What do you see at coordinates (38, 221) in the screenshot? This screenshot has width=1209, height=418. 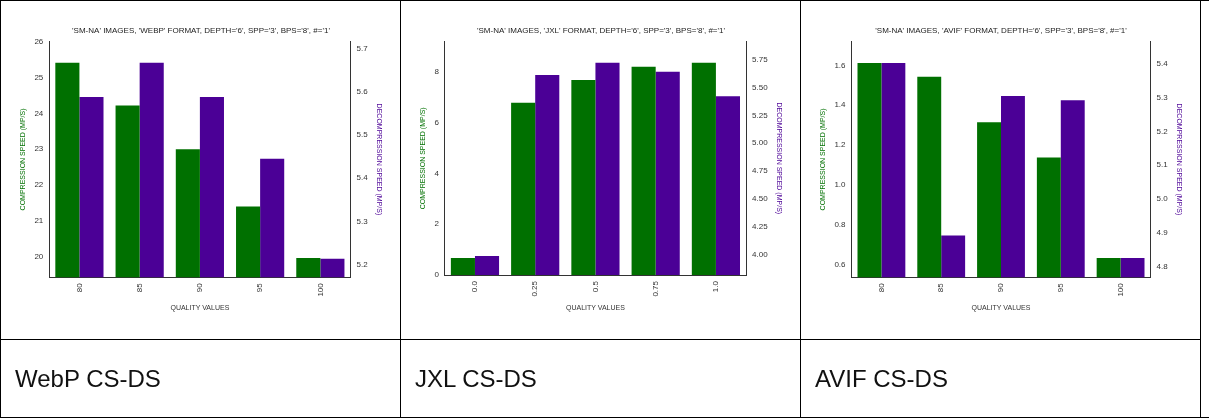 I see `y-tick-label: 21` at bounding box center [38, 221].